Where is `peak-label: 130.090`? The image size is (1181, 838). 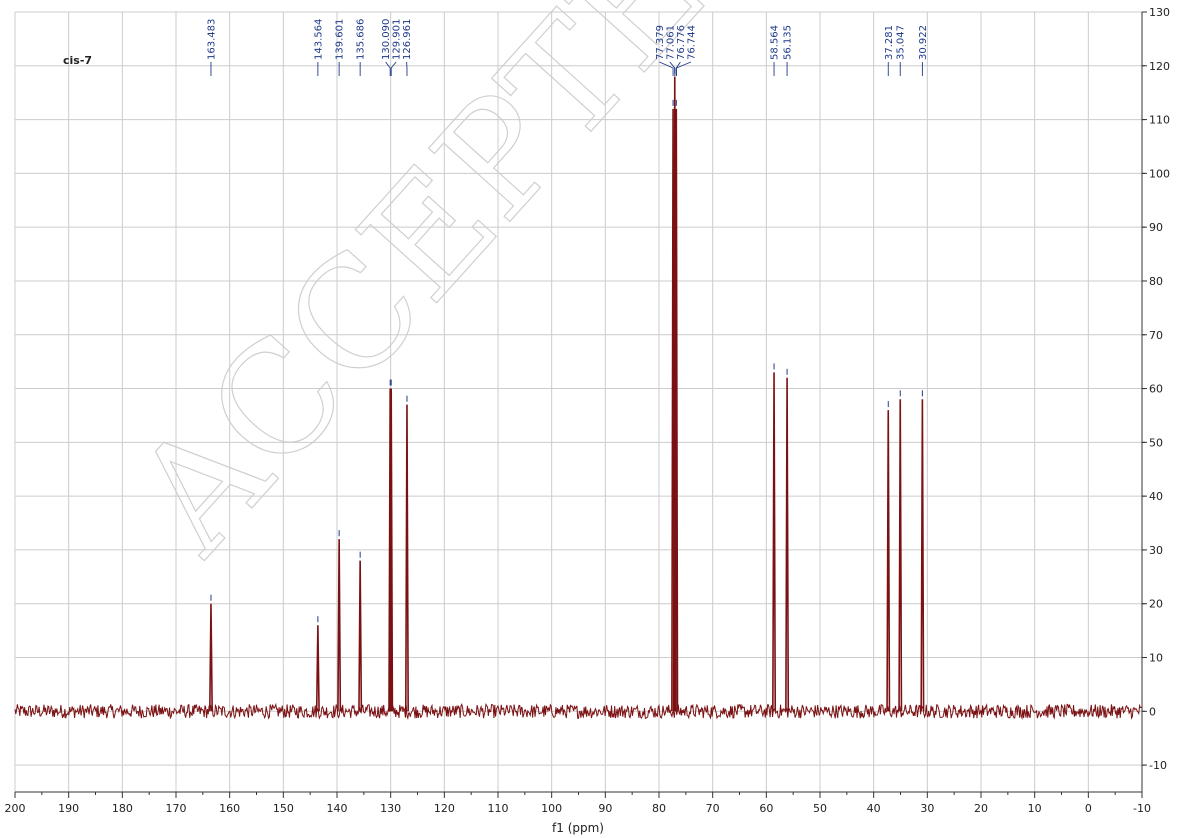
peak-label: 130.090 is located at coordinates (386, 39).